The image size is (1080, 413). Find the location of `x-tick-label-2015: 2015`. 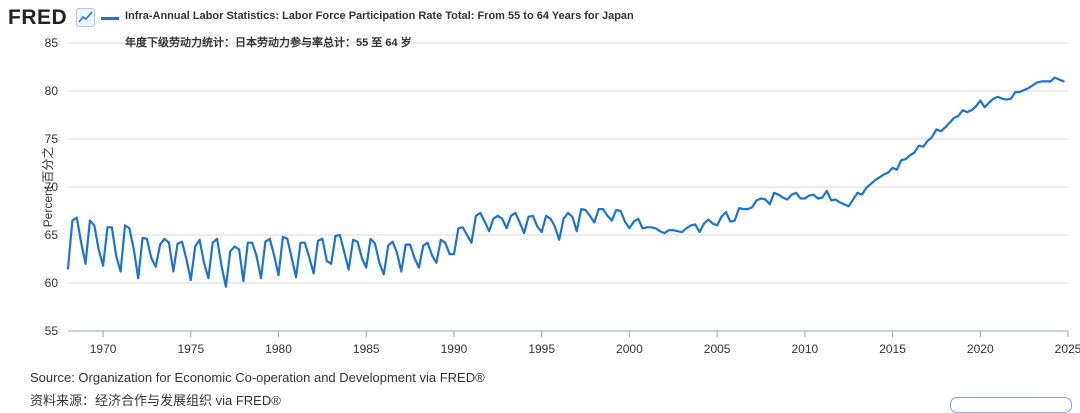

x-tick-label-2015: 2015 is located at coordinates (892, 349).